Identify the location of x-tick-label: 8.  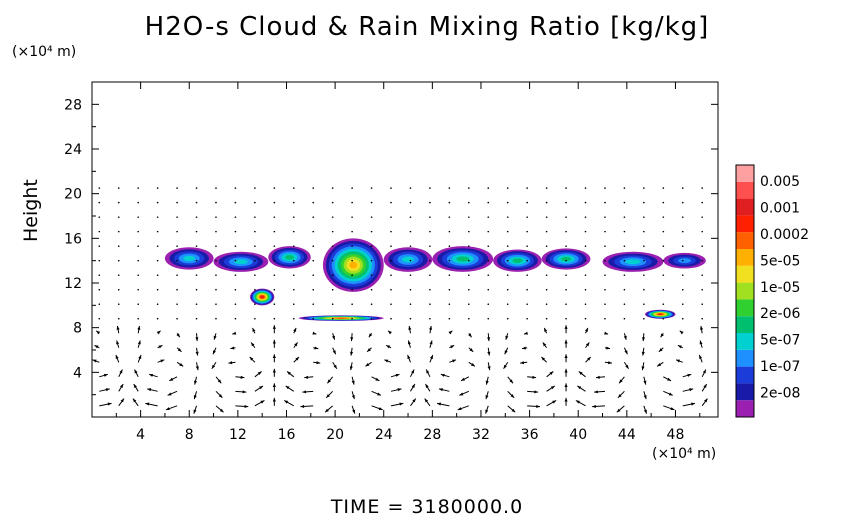
(189, 435).